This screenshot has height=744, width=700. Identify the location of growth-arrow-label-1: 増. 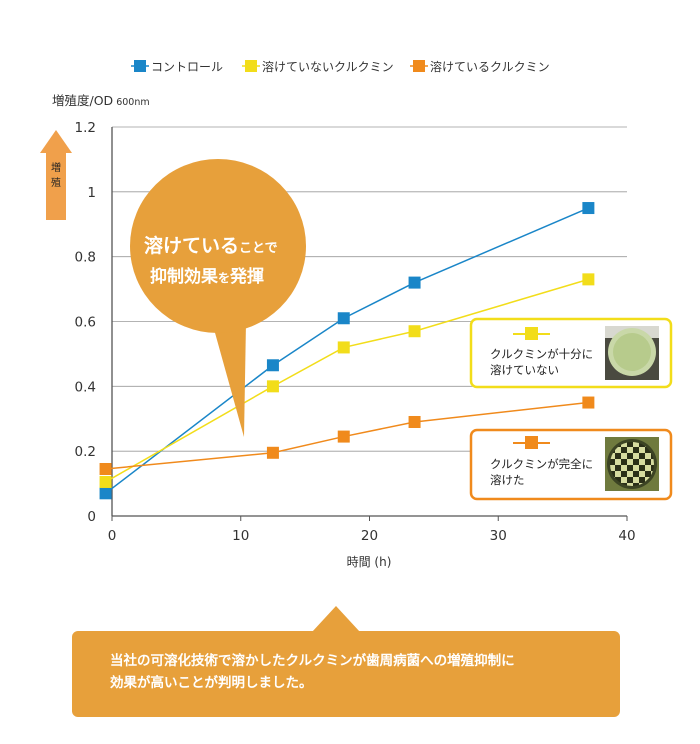
(56, 167).